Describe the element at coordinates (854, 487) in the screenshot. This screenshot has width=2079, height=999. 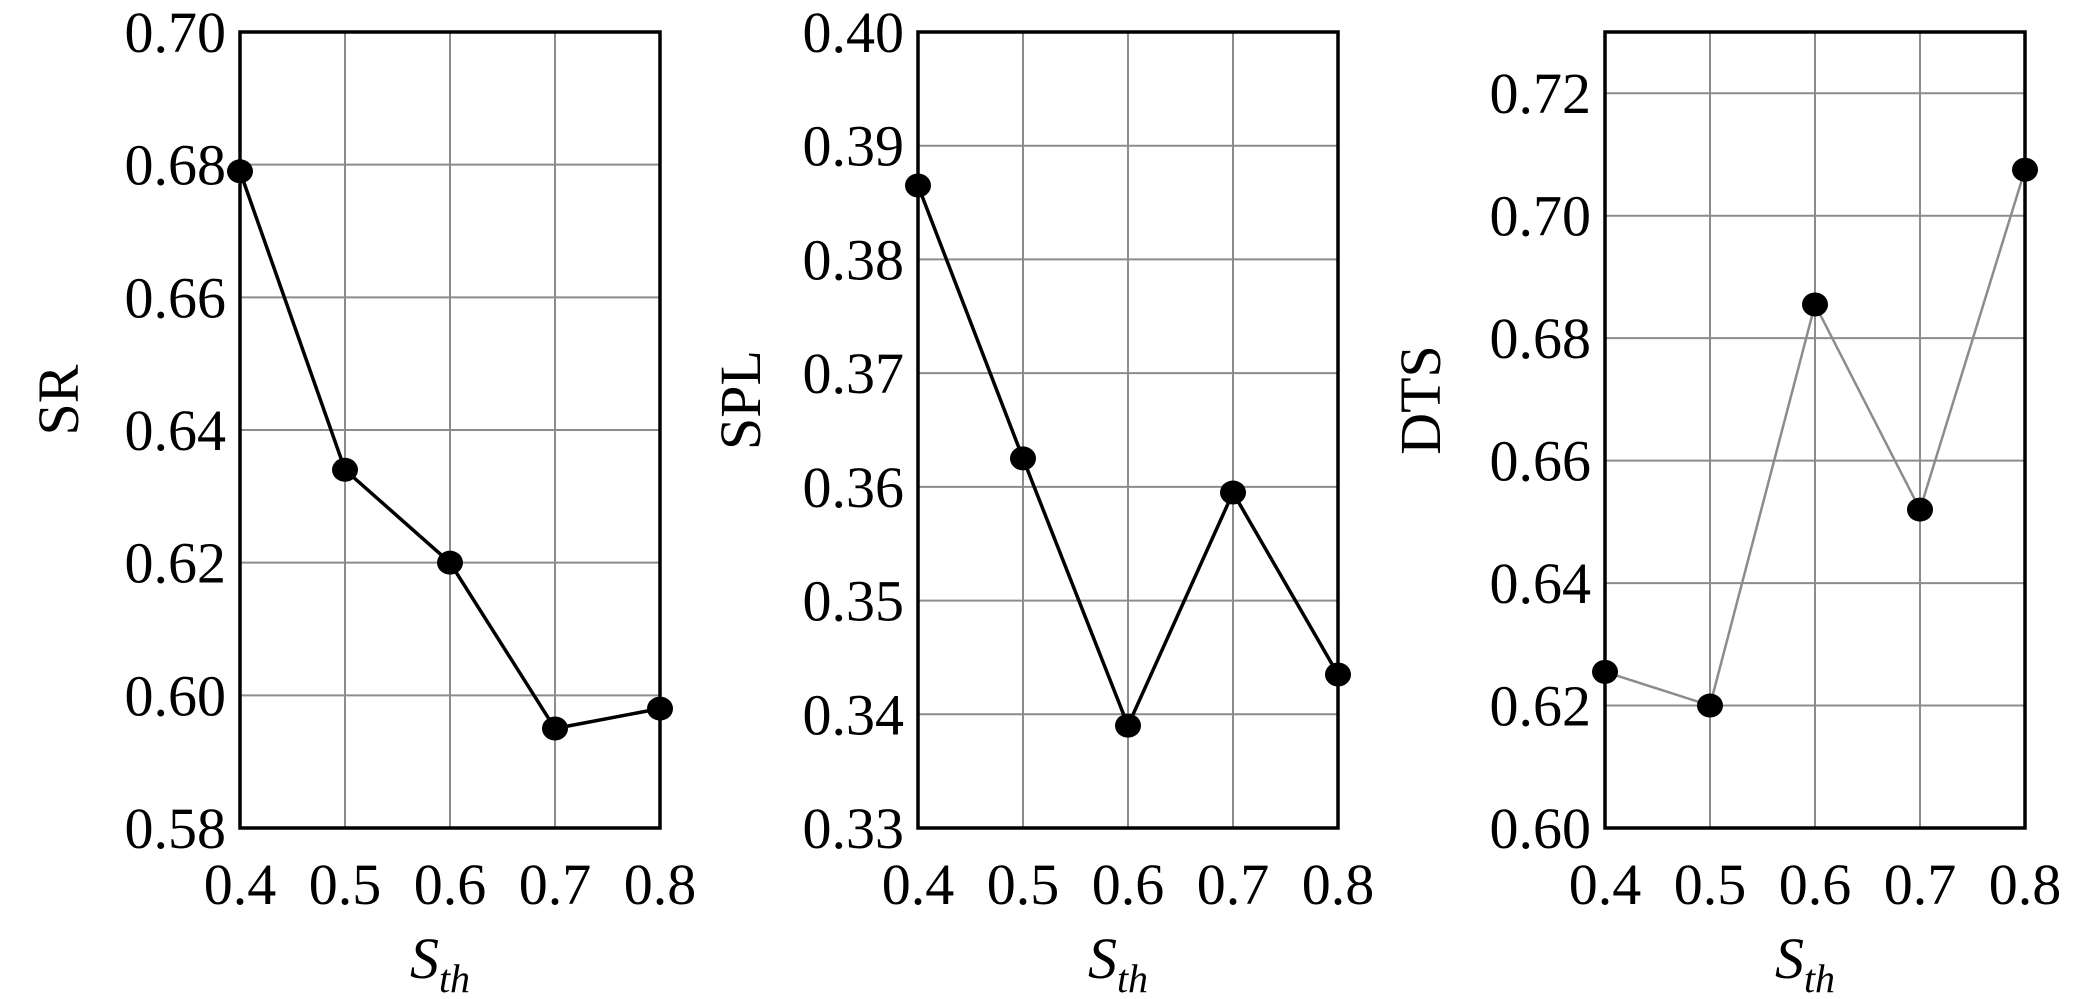
I see `y-tick-label: 0.36` at that location.